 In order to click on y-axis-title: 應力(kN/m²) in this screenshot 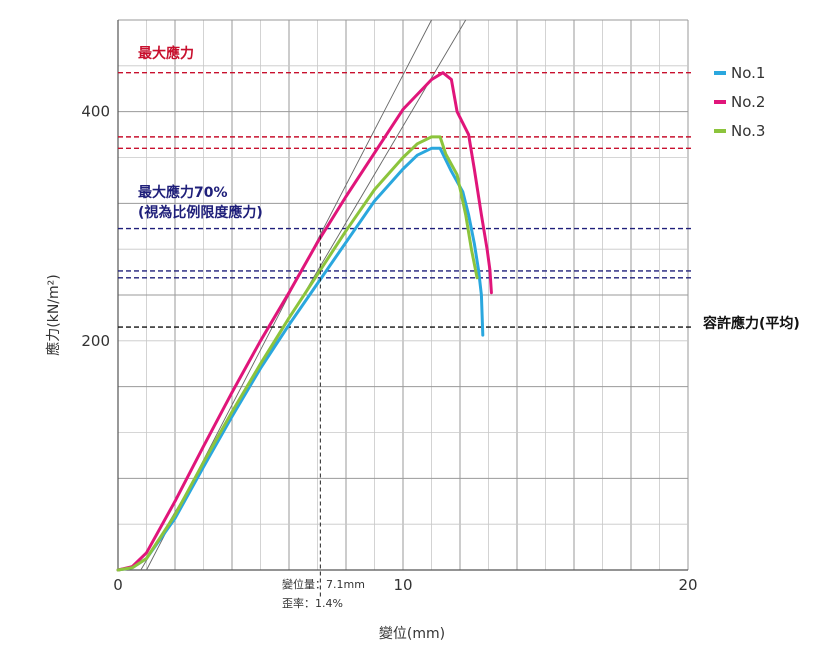, I will do `click(53, 314)`.